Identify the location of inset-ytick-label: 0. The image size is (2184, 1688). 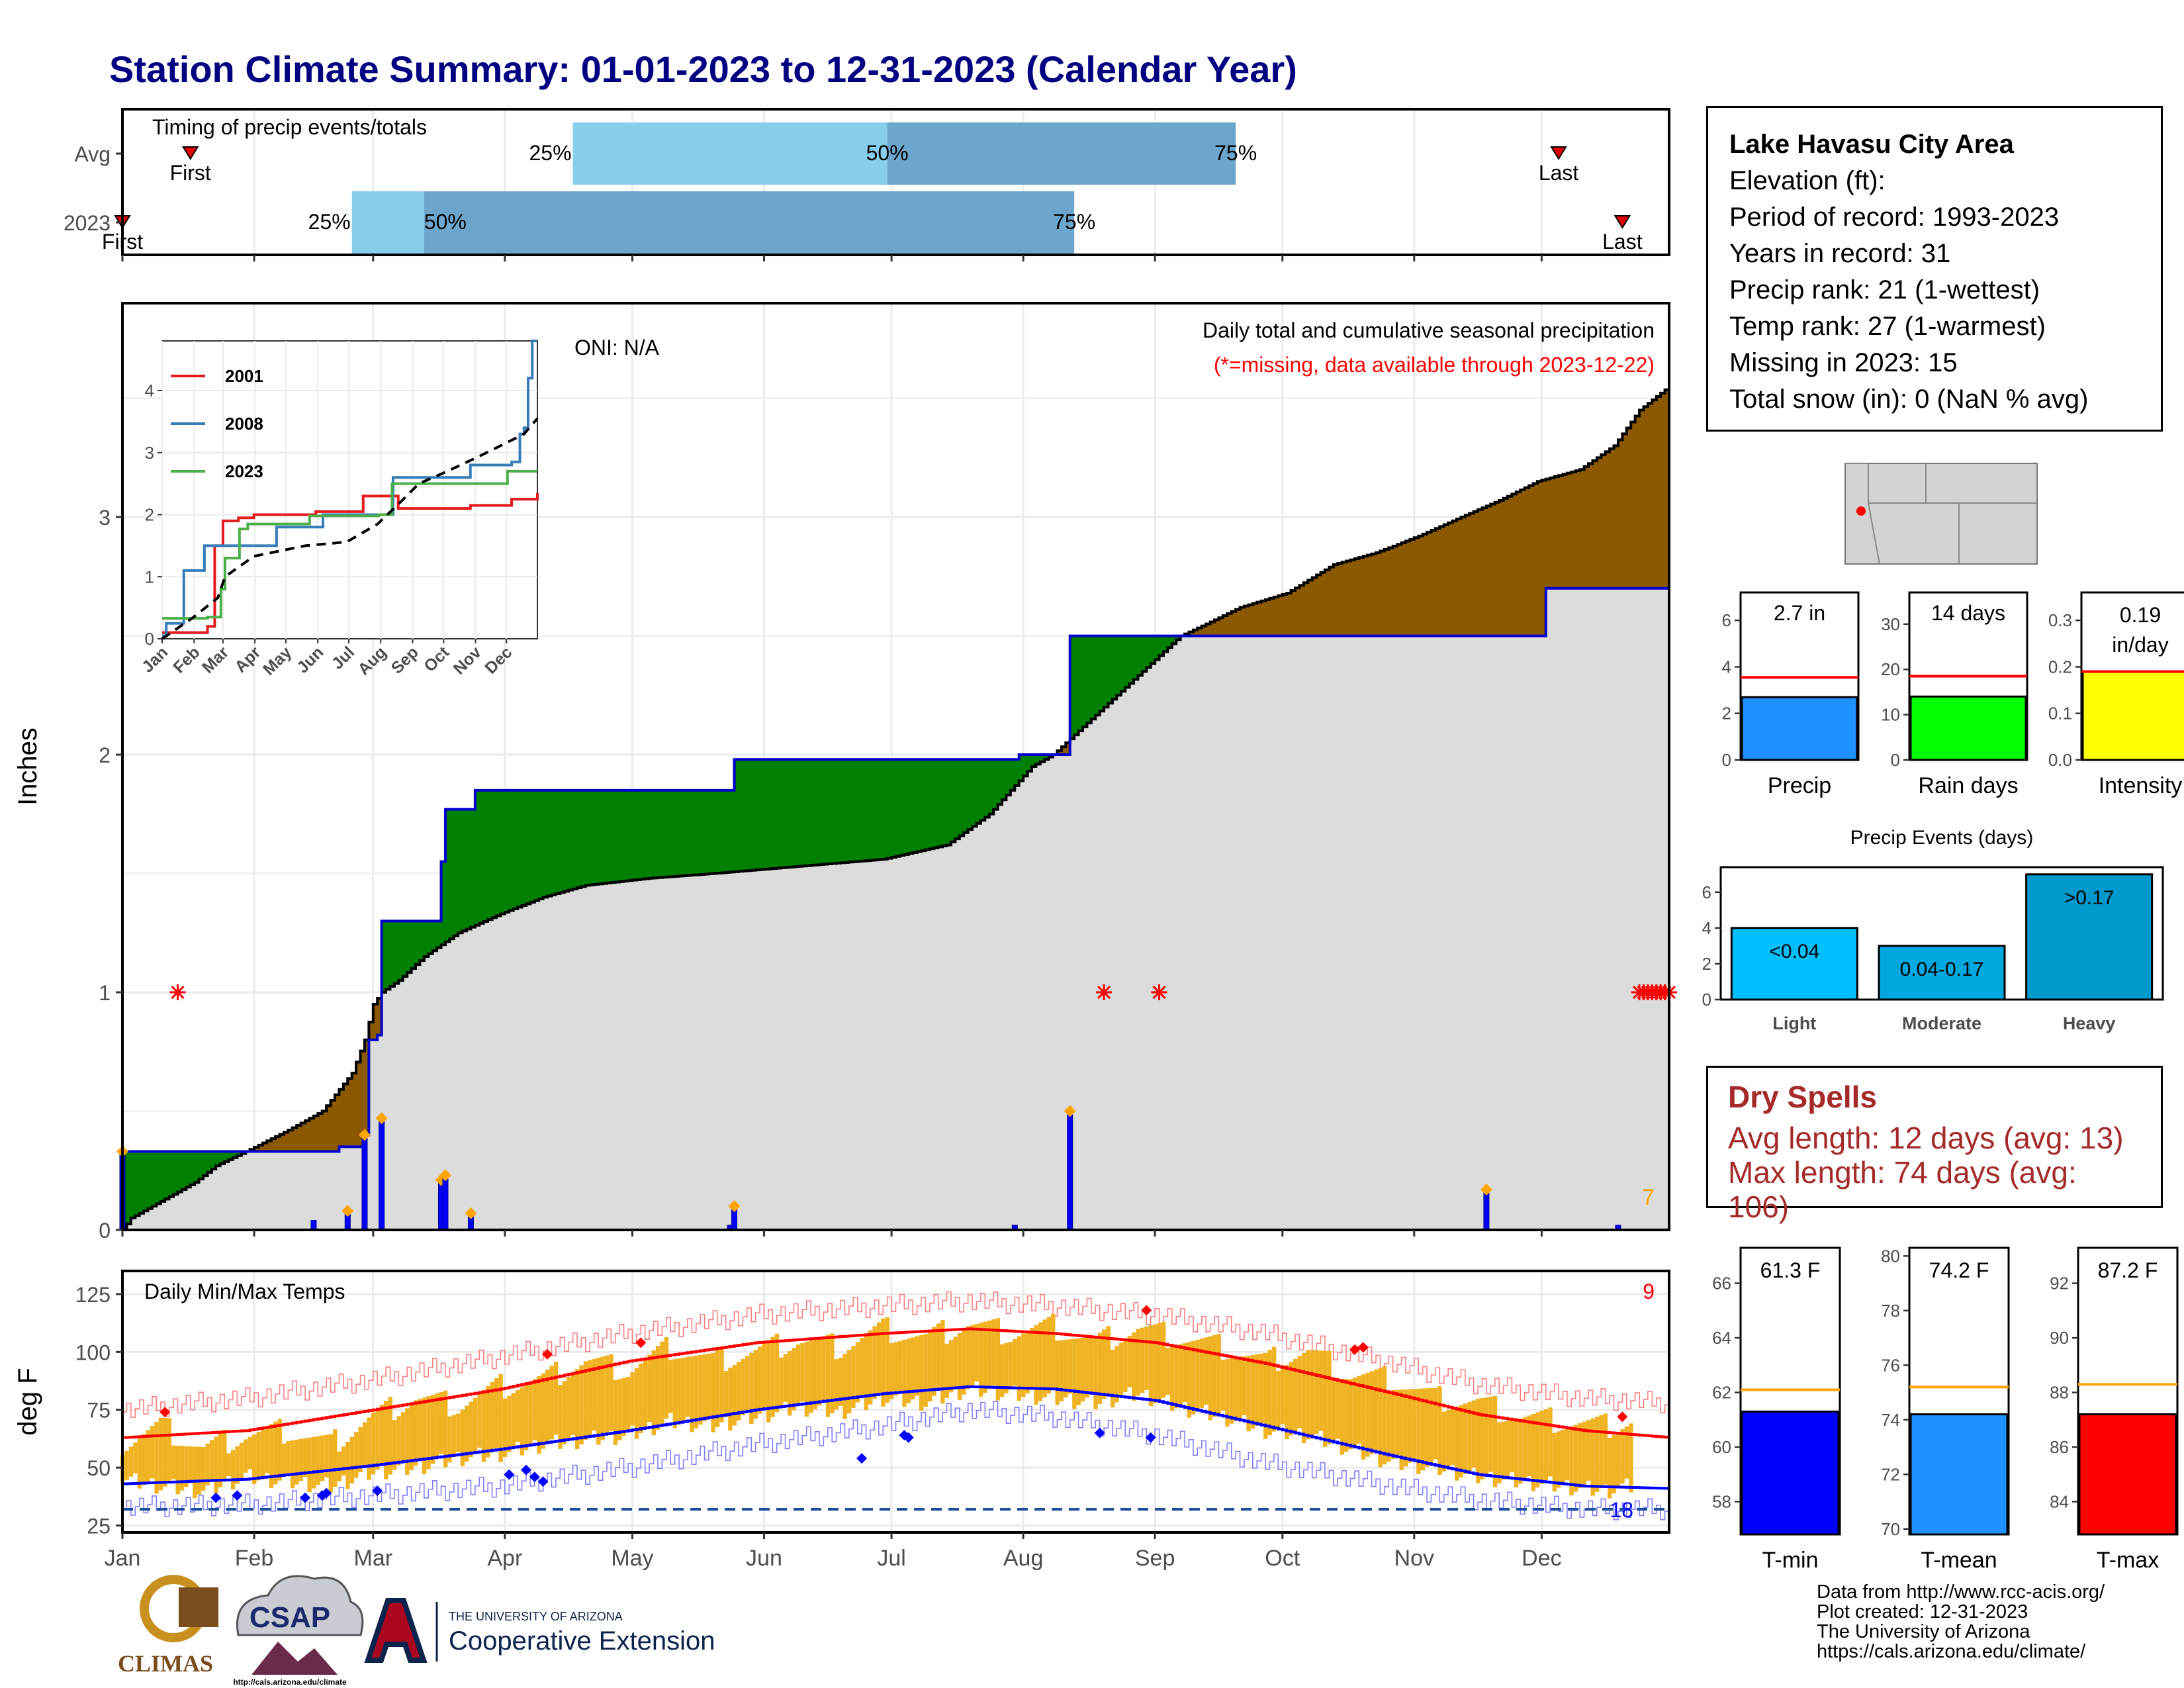
(149, 639).